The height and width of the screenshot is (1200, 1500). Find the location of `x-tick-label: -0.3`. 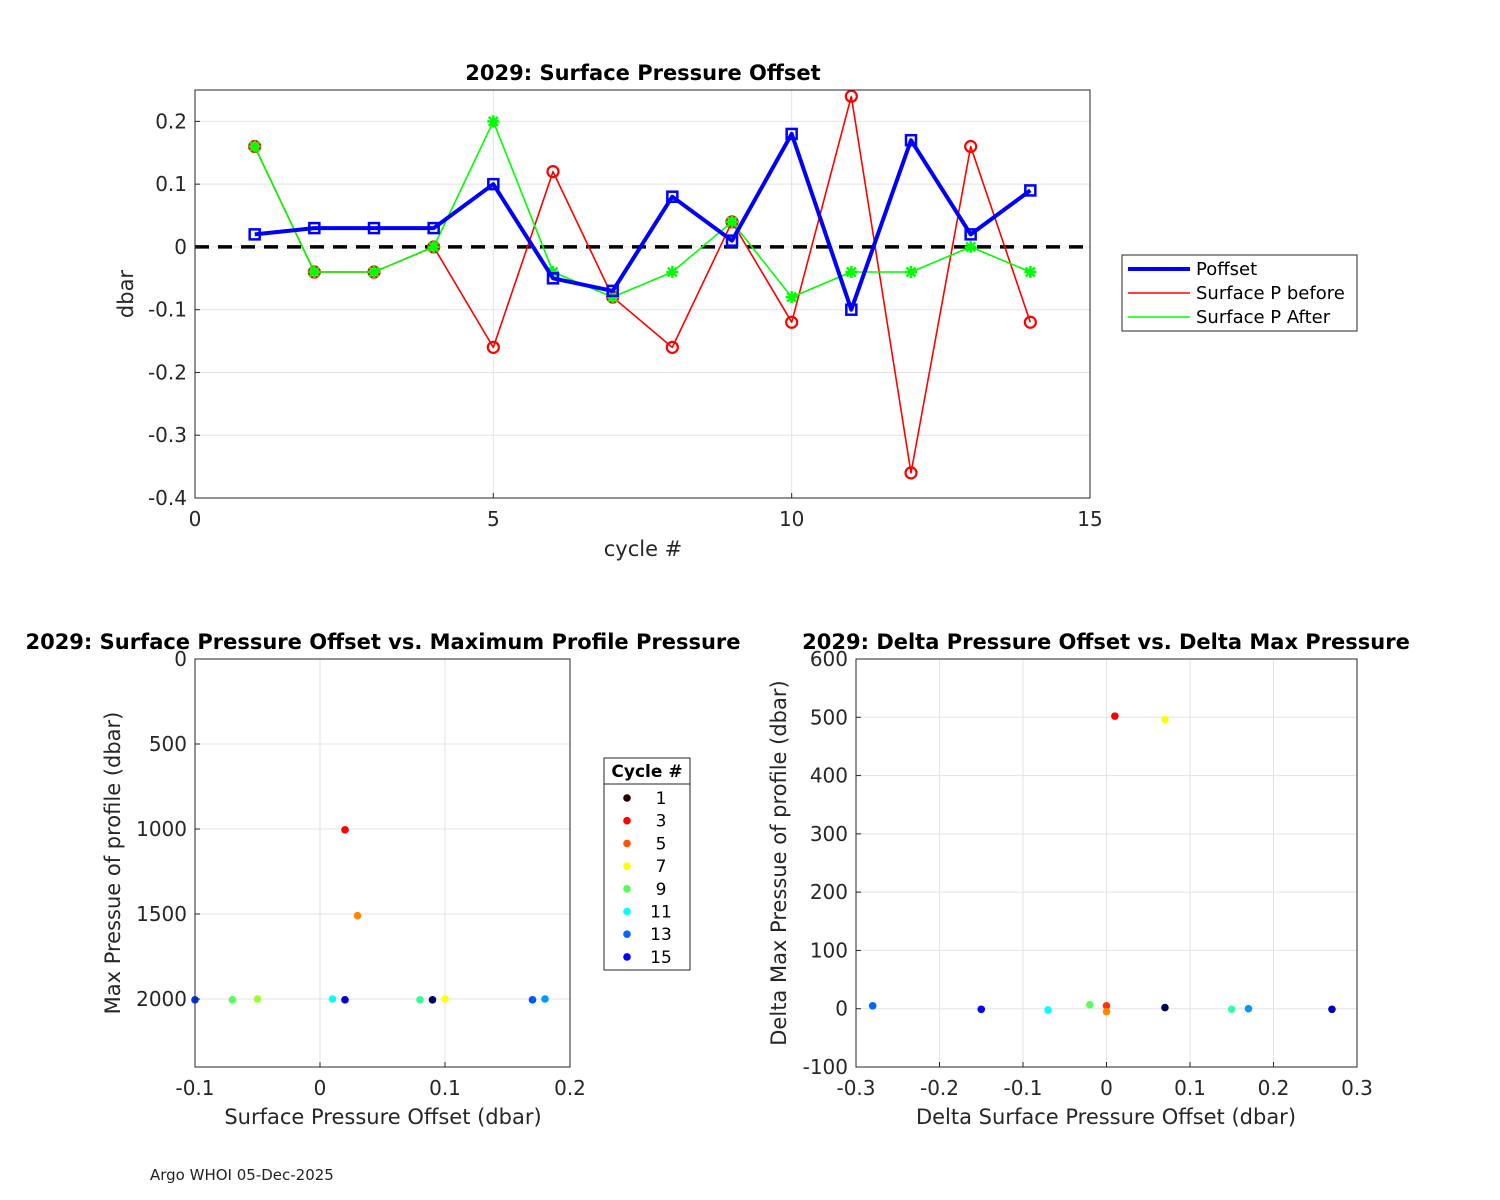

x-tick-label: -0.3 is located at coordinates (855, 1088).